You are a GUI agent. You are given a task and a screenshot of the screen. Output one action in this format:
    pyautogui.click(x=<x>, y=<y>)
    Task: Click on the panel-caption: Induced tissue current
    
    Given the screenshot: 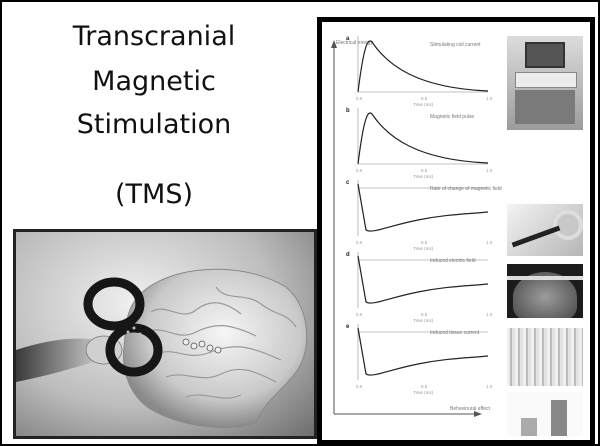 What is the action you would take?
    pyautogui.click(x=455, y=333)
    